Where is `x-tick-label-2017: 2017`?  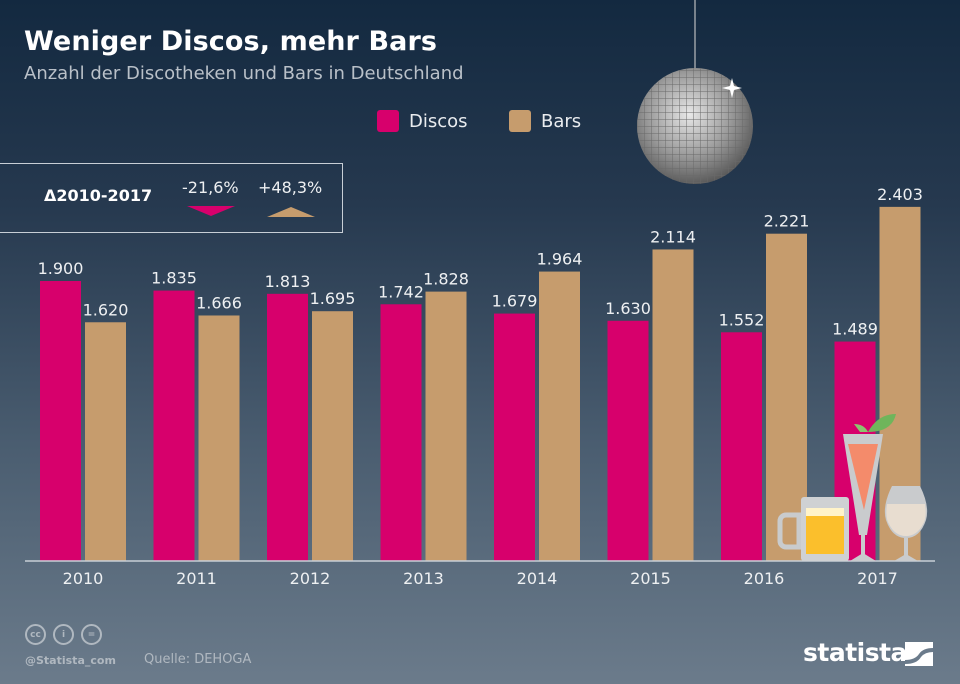
x-tick-label-2017: 2017 is located at coordinates (877, 578).